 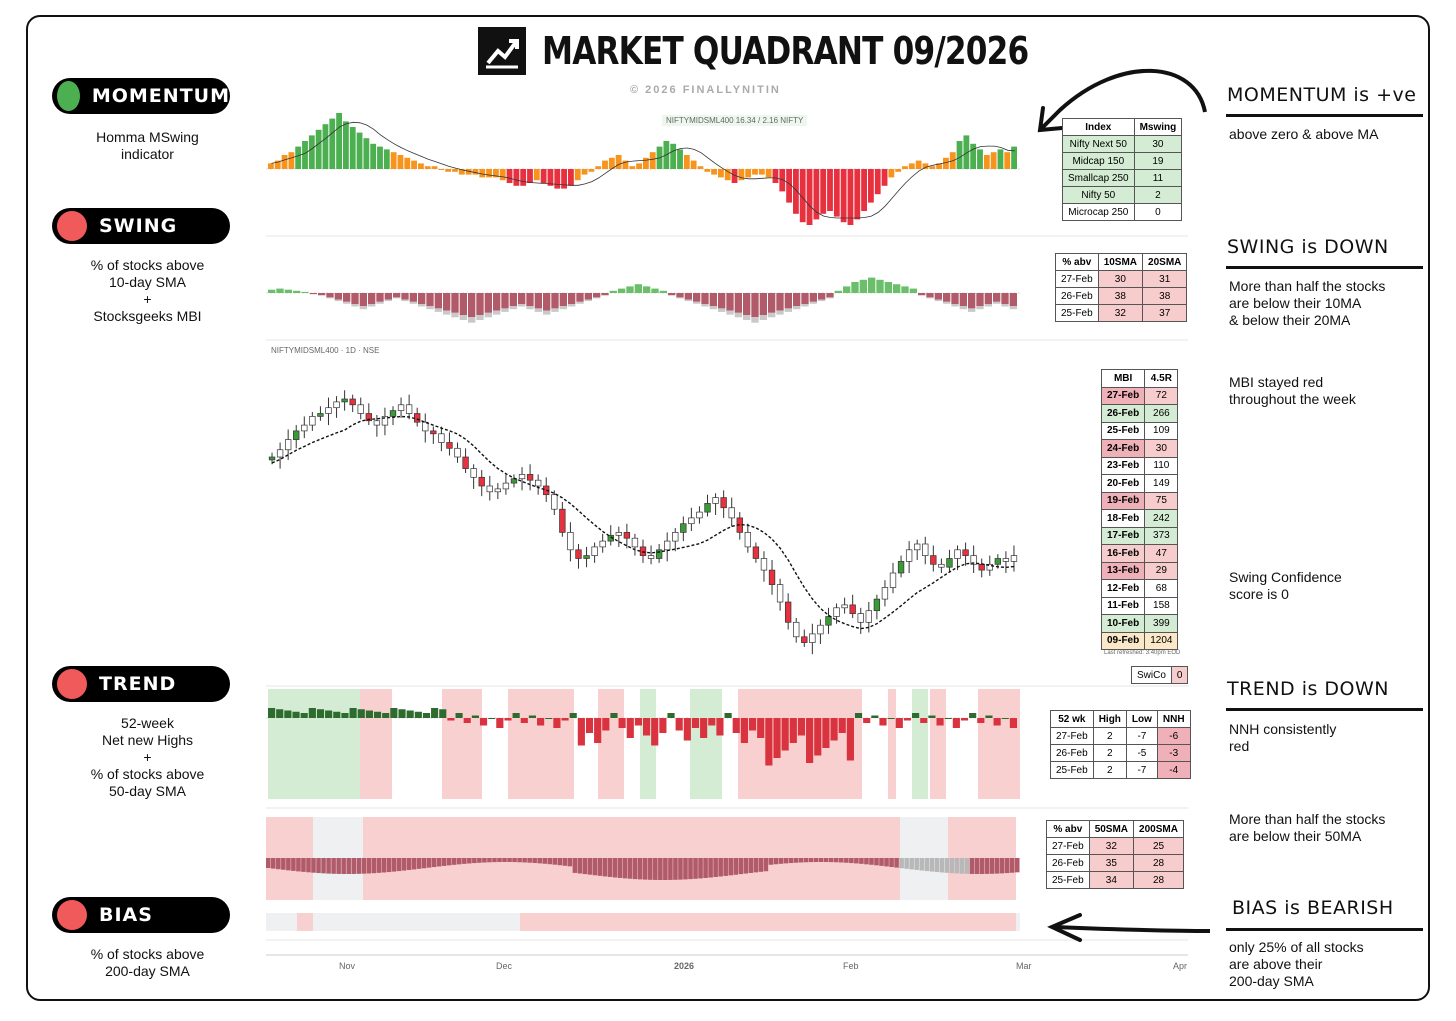 I want to click on trend-pill: TREND, so click(x=141, y=684).